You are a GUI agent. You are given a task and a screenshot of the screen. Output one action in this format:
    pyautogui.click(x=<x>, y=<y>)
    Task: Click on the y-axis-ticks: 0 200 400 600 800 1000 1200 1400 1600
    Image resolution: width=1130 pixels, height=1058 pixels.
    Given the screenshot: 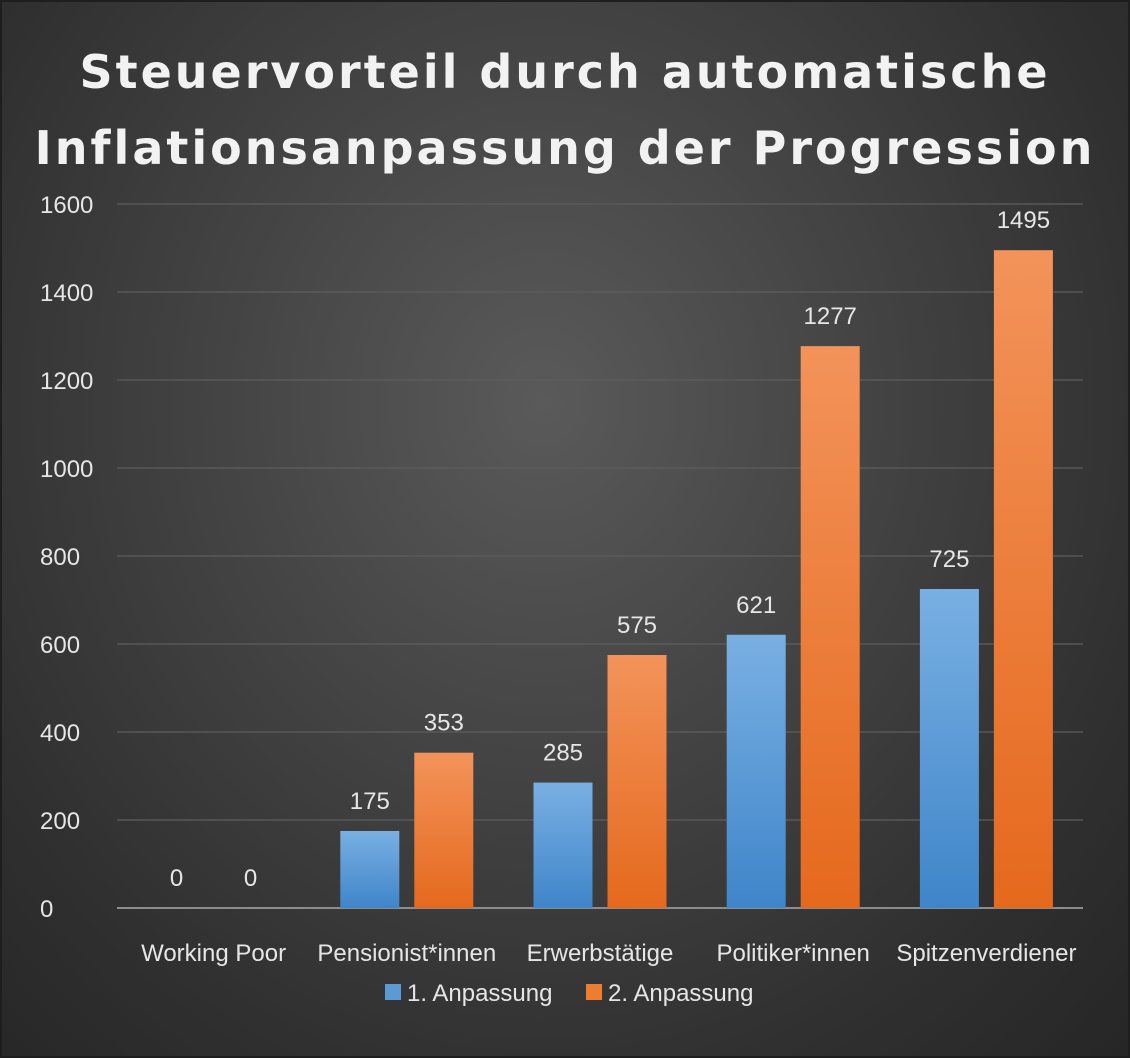 What is the action you would take?
    pyautogui.click(x=66, y=557)
    